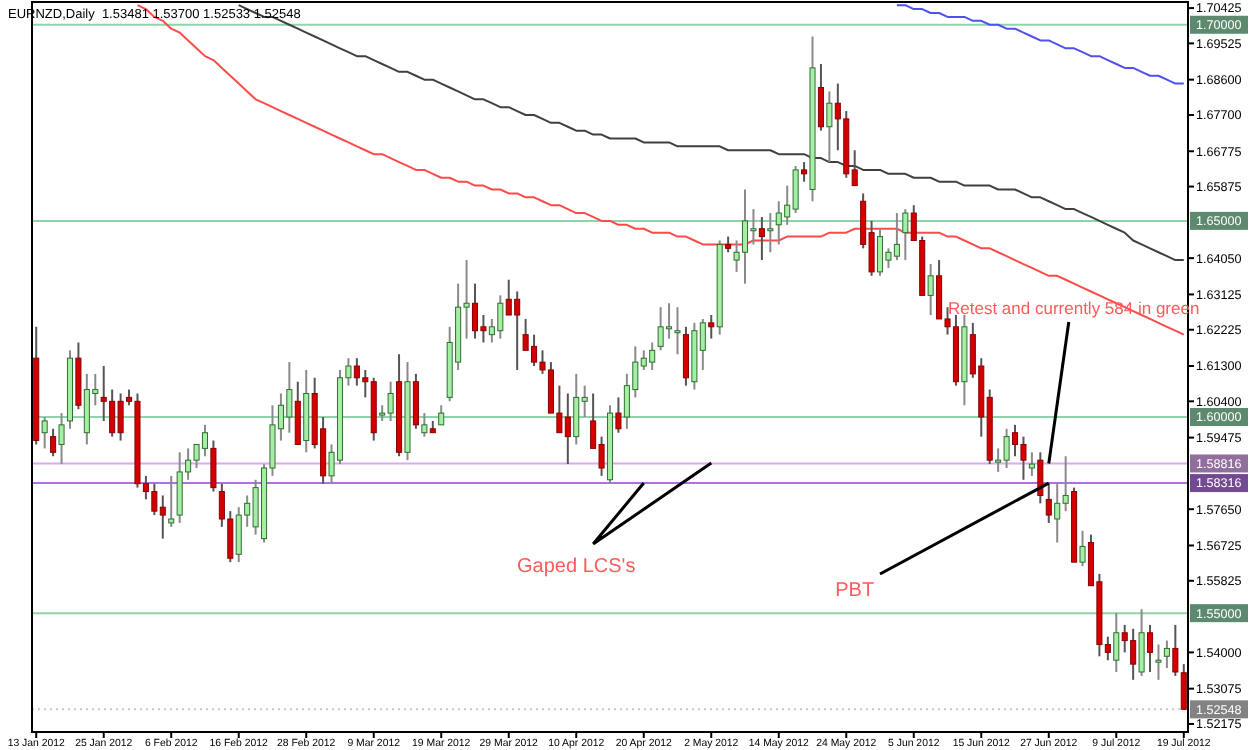  What do you see at coordinates (576, 567) in the screenshot?
I see `annotation: Gaped LCS's` at bounding box center [576, 567].